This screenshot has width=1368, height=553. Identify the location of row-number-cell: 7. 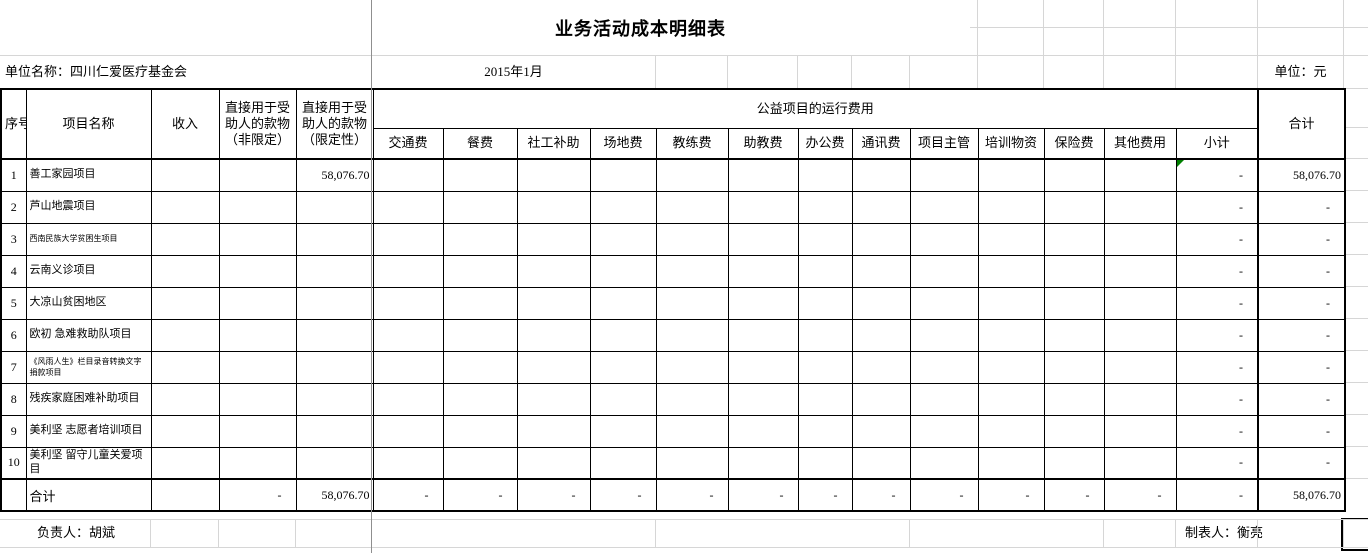
(13, 367).